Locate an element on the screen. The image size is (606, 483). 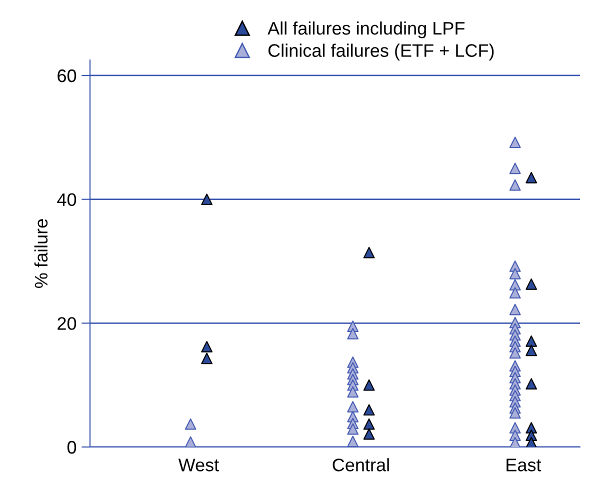
x-tick-label: Central is located at coordinates (360, 465).